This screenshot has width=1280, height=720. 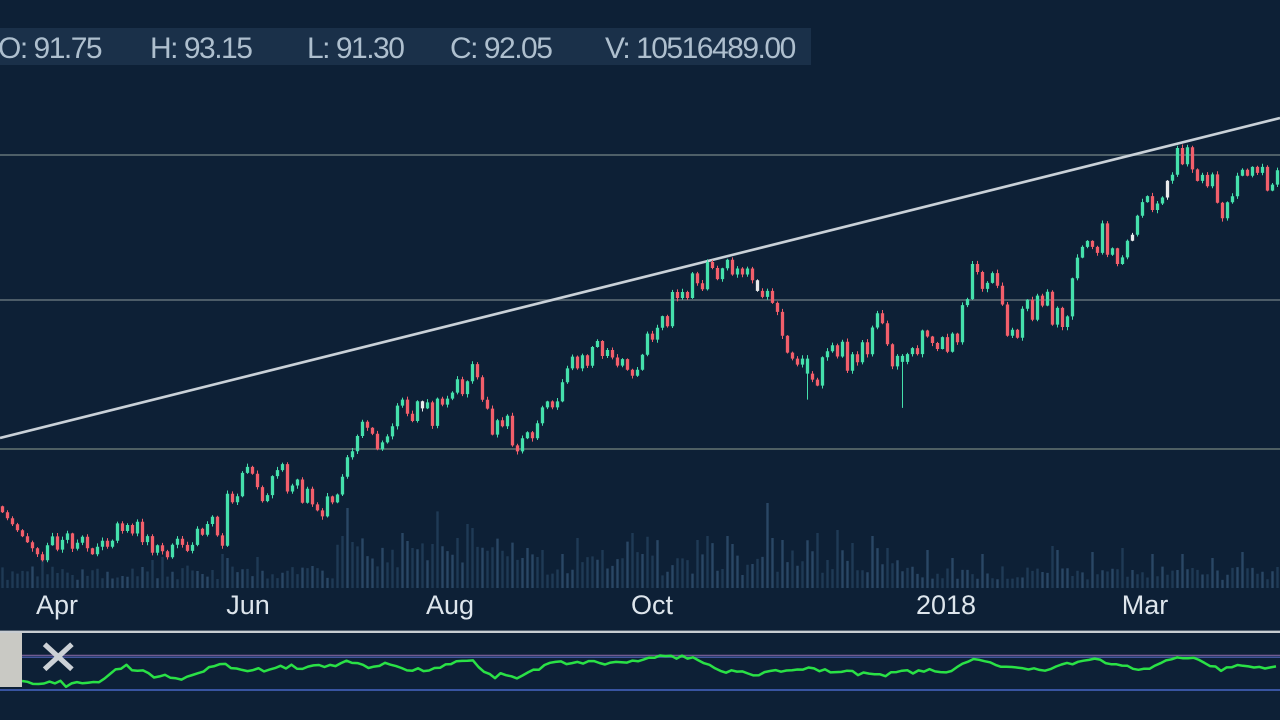 I want to click on svg-text: 2018, so click(x=946, y=605).